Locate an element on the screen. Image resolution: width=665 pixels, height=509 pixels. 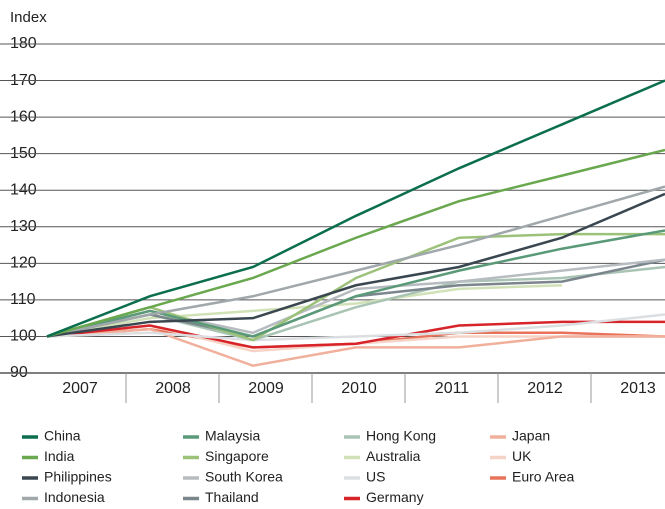
x-tick-label: 2012 is located at coordinates (545, 388).